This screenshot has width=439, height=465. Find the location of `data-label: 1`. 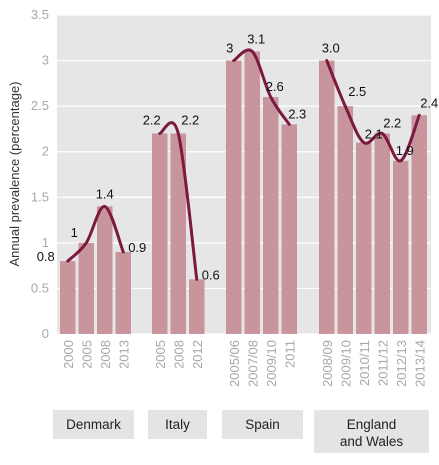

data-label: 1 is located at coordinates (74, 232).